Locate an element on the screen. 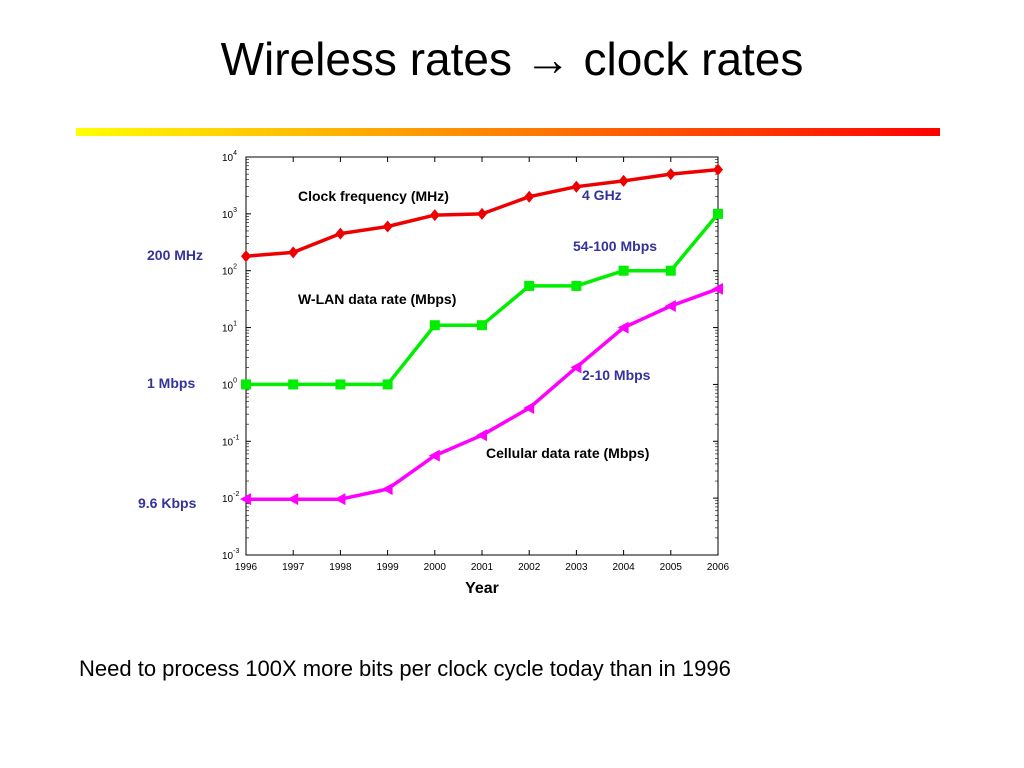  x-tick-label: 1999 is located at coordinates (387, 567).